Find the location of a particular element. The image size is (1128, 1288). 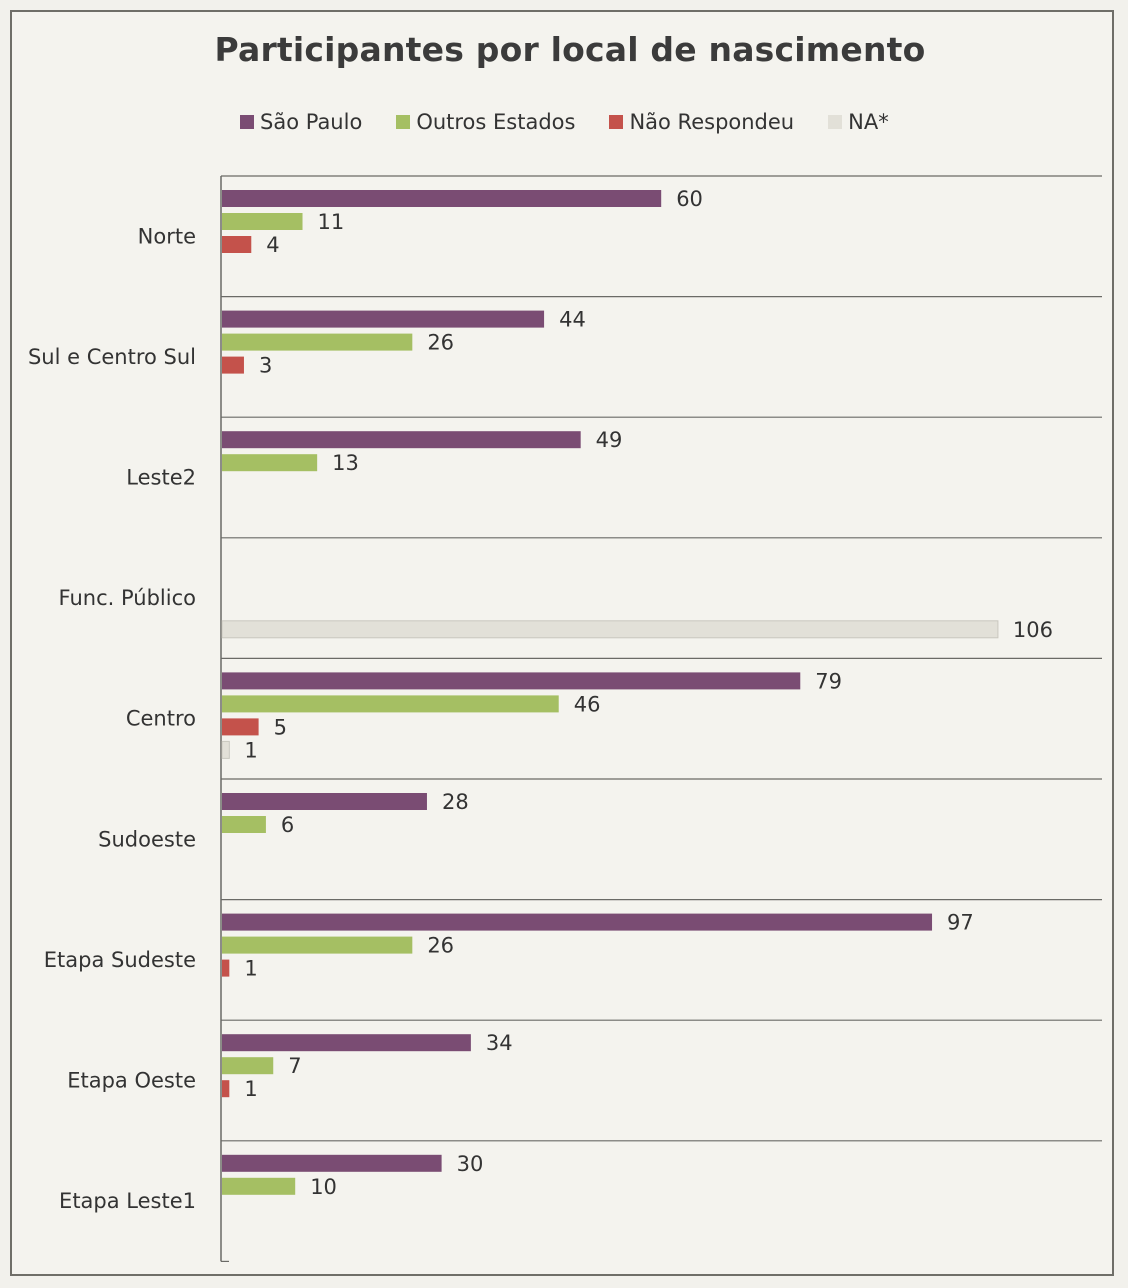

category-label-sudoeste: Sudoeste is located at coordinates (147, 839).